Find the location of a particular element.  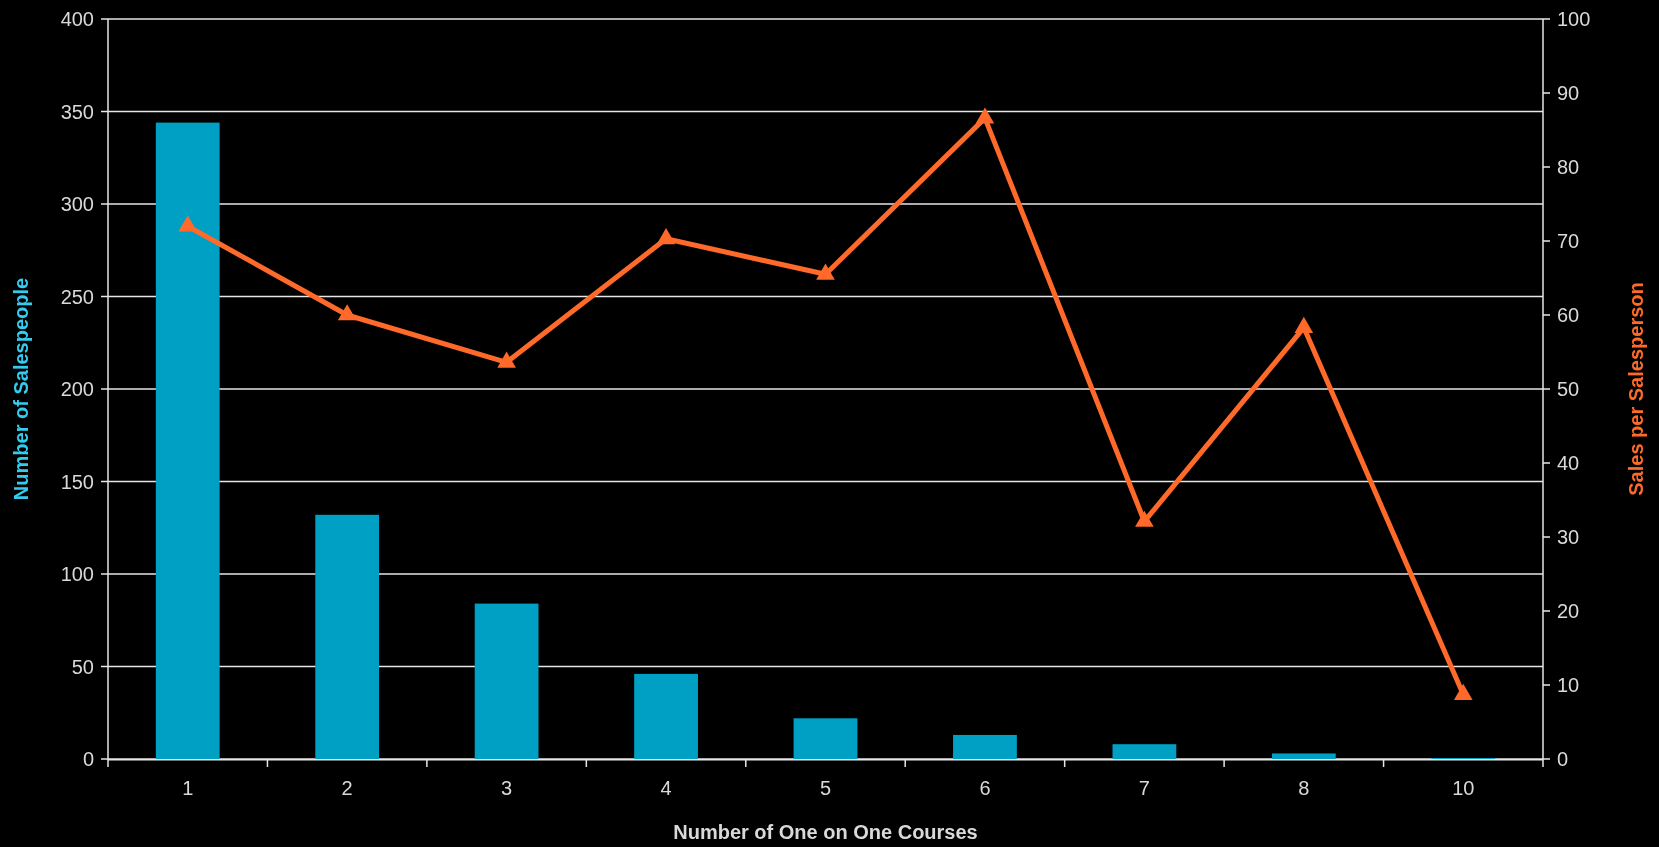

y2-tick-label: 80 is located at coordinates (1568, 167).